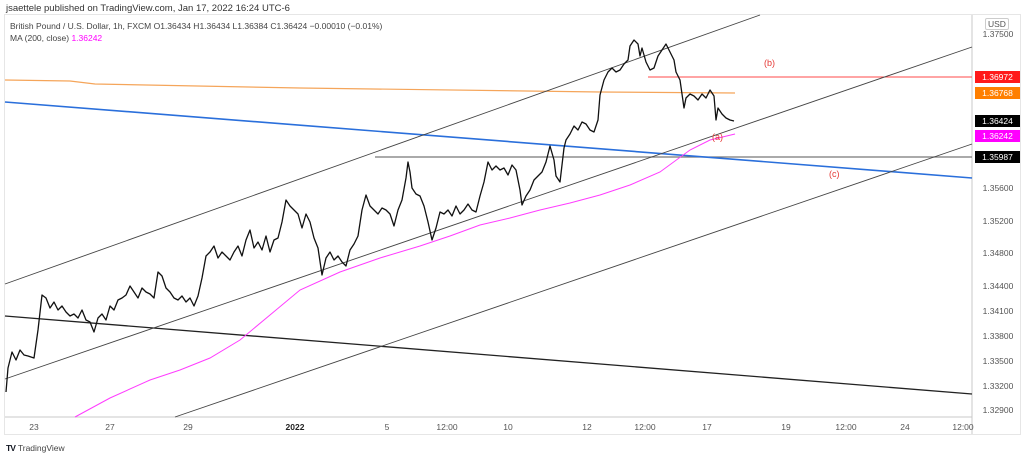 The image size is (1024, 458). I want to click on wave-label: (a), so click(717, 137).